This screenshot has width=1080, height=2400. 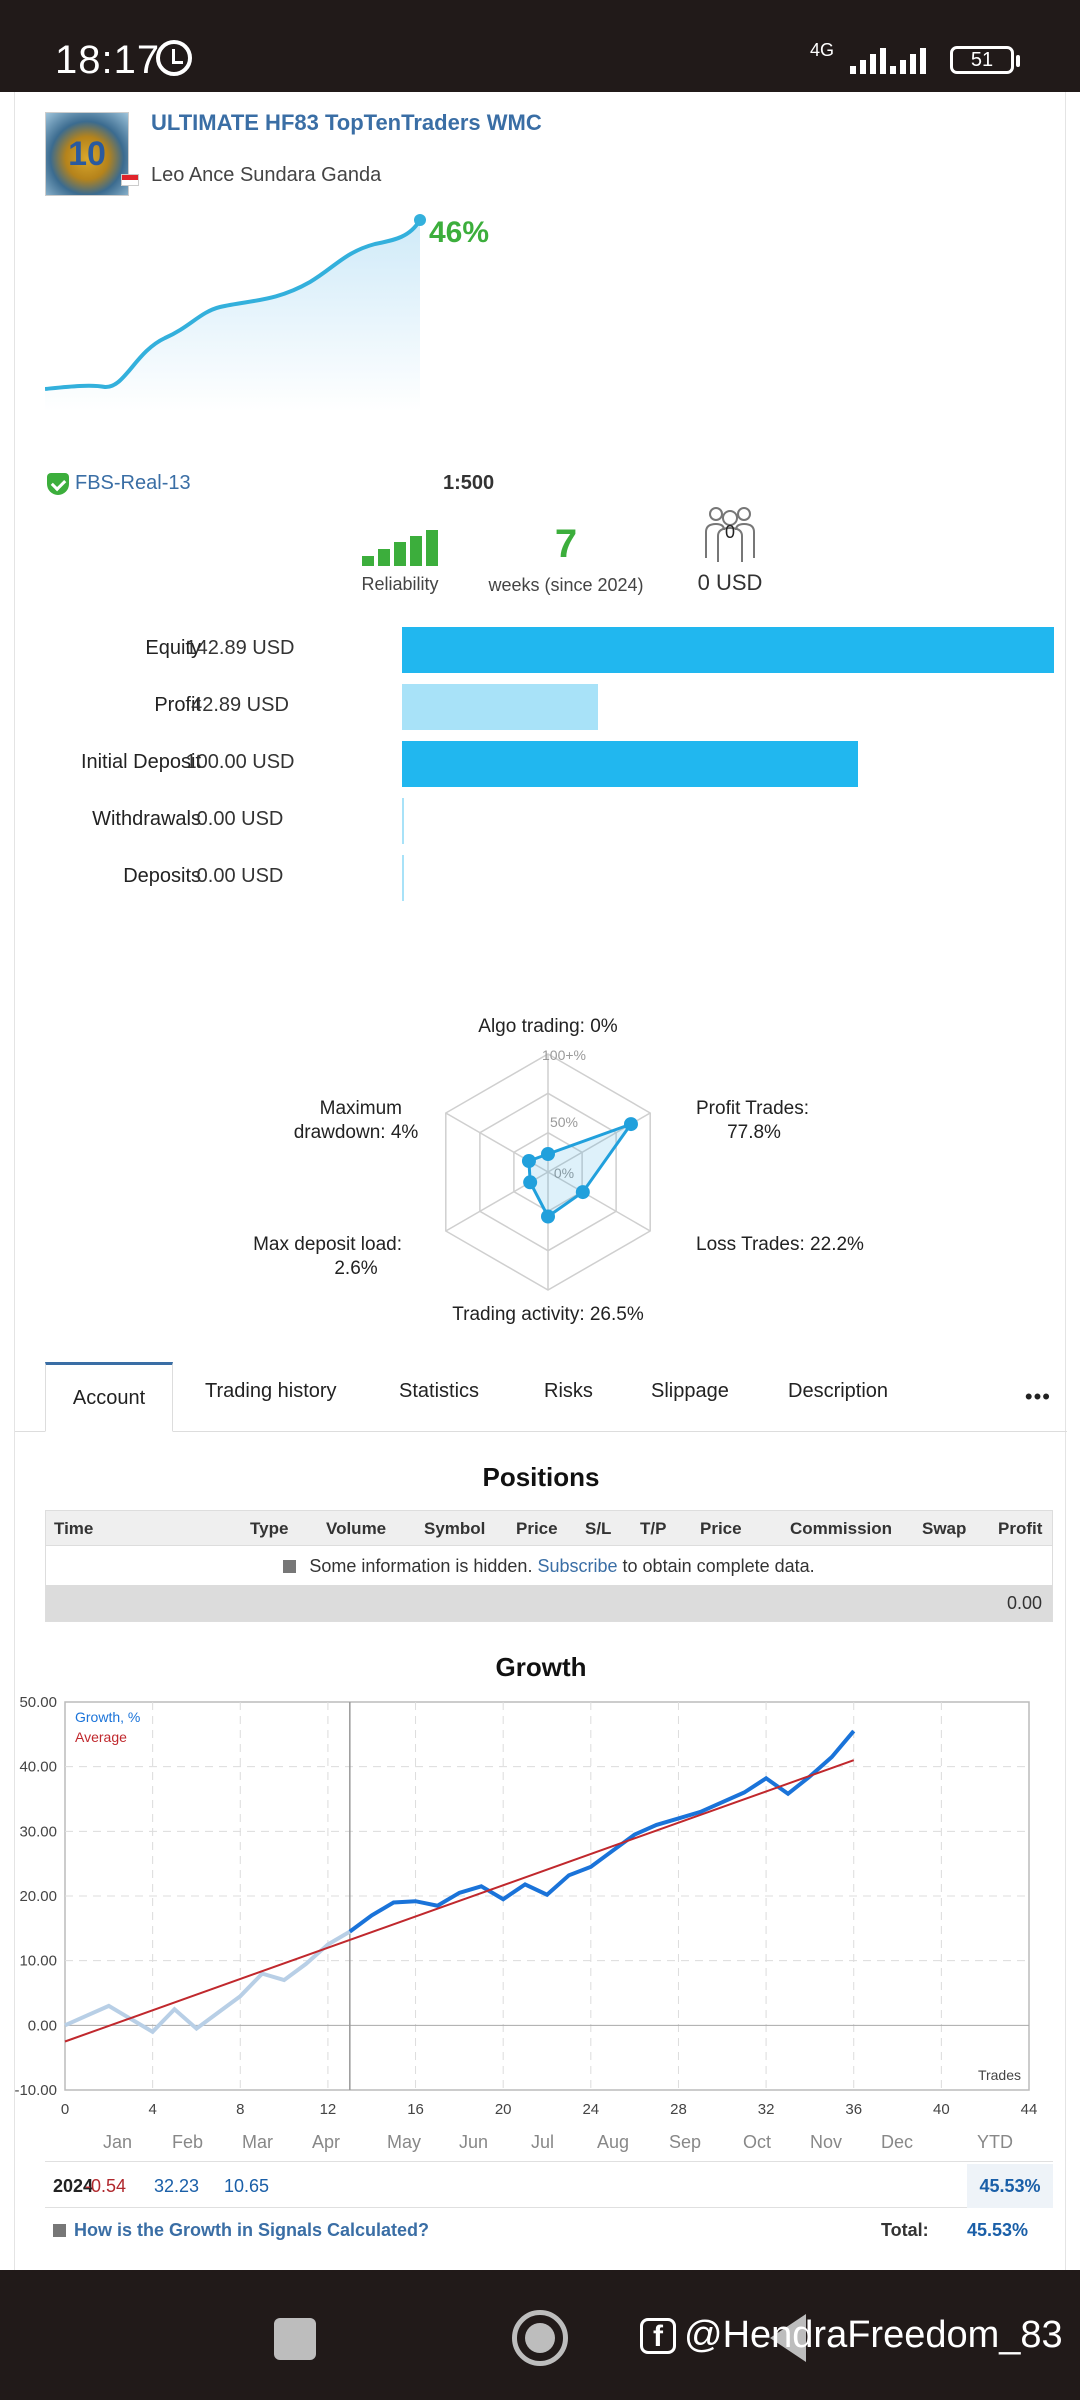 I want to click on col-swap: Swap, so click(x=944, y=1528).